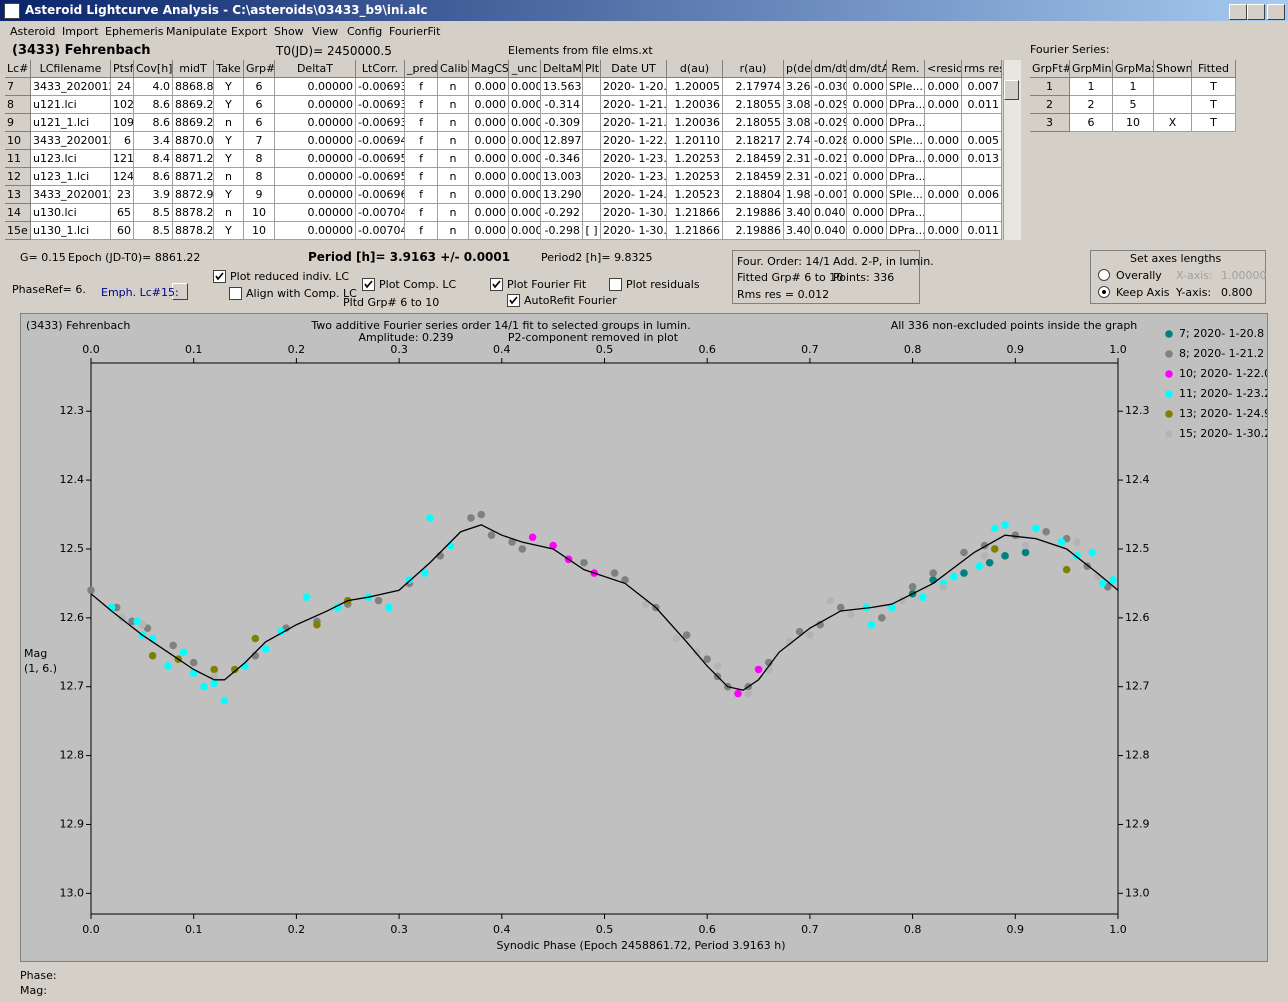 Image resolution: width=1288 pixels, height=1002 pixels. What do you see at coordinates (829, 159) in the screenshot?
I see `table-cell: -0.021` at bounding box center [829, 159].